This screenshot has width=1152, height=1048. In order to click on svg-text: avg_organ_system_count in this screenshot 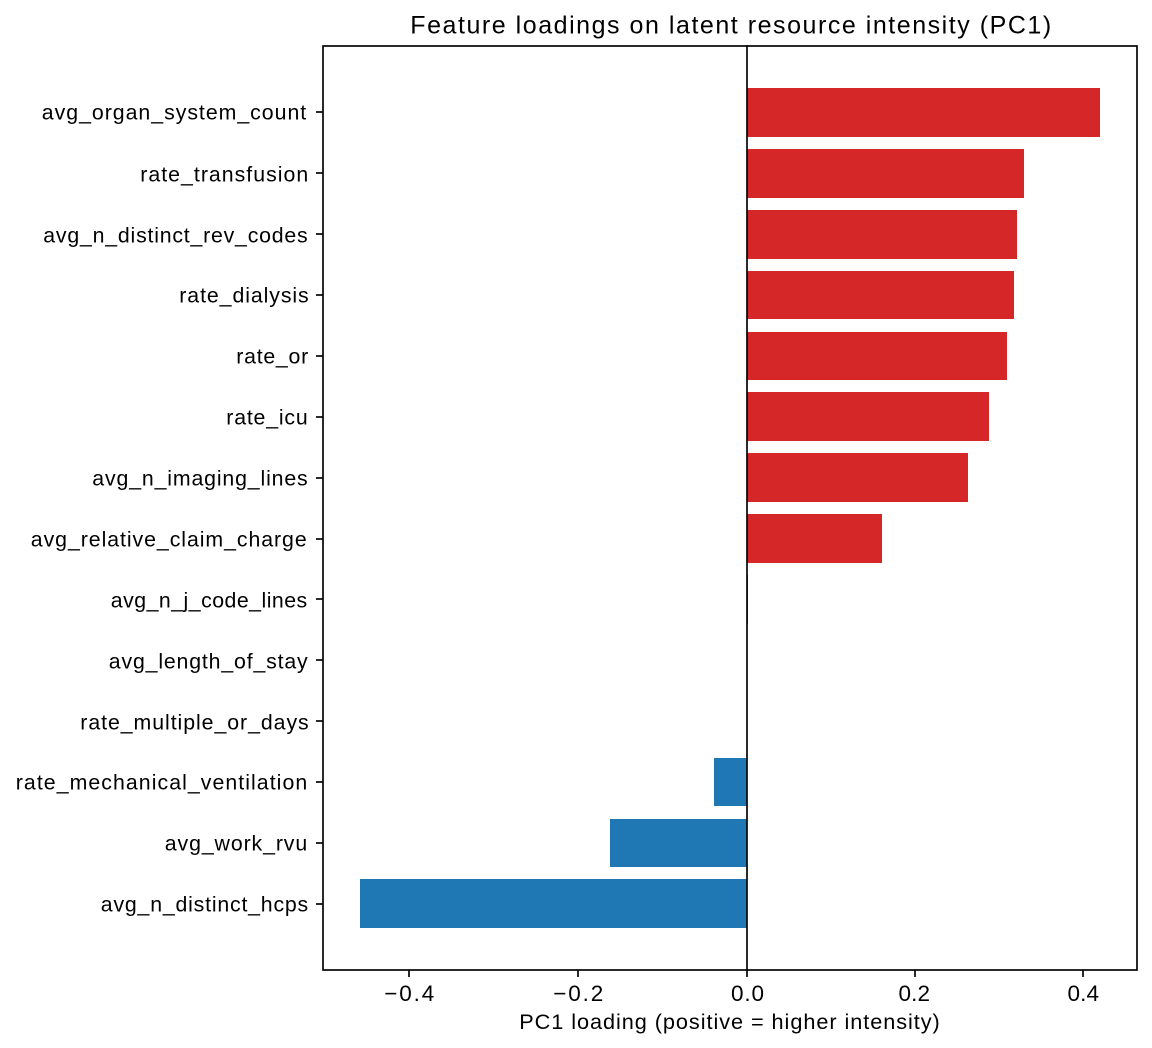, I will do `click(174, 113)`.